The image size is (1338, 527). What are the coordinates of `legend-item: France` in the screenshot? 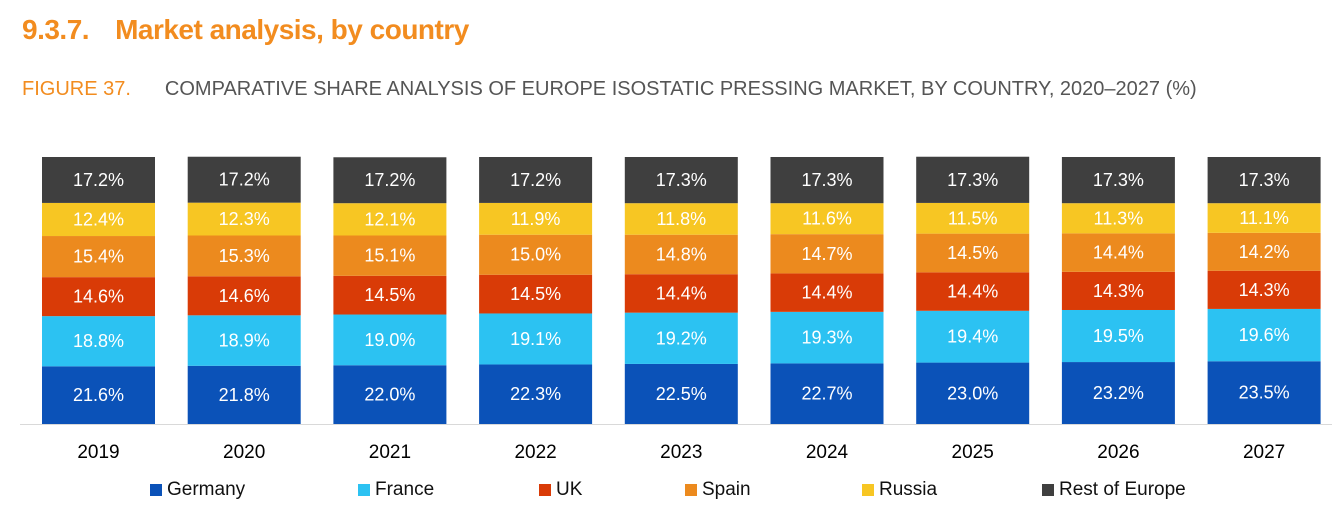 It's located at (396, 490).